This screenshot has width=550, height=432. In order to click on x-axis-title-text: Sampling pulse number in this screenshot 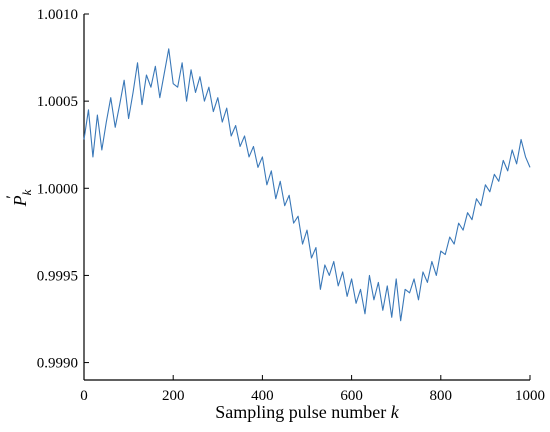, I will do `click(300, 412)`.